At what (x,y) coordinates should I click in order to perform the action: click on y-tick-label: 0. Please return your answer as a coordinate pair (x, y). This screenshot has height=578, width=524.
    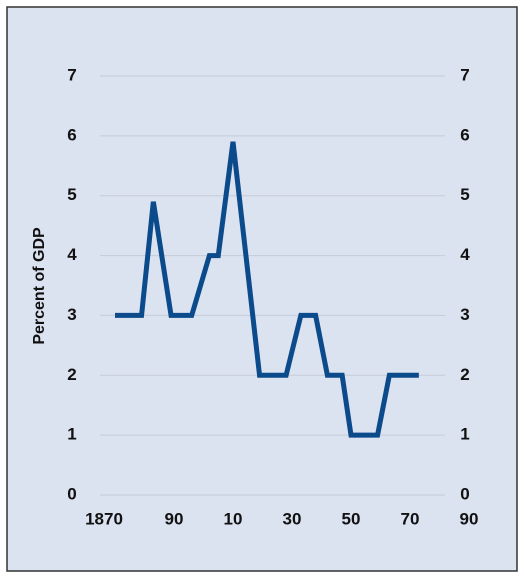
    Looking at the image, I should click on (71, 493).